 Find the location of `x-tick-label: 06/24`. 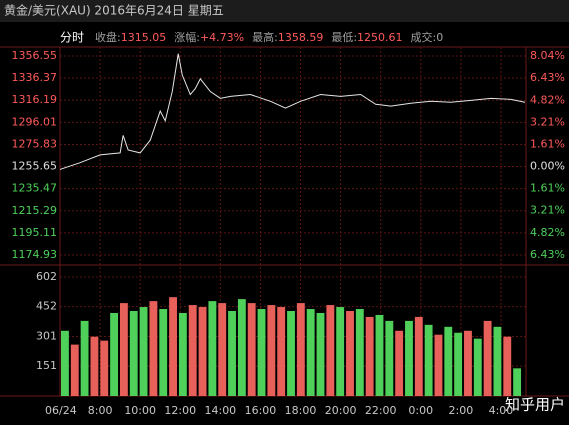

x-tick-label: 06/24 is located at coordinates (61, 410).